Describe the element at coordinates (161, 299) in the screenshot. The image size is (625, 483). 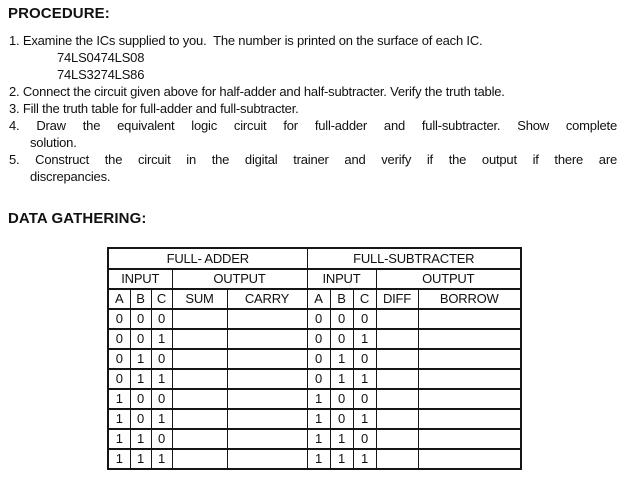
I see `col-adder-c: C` at that location.